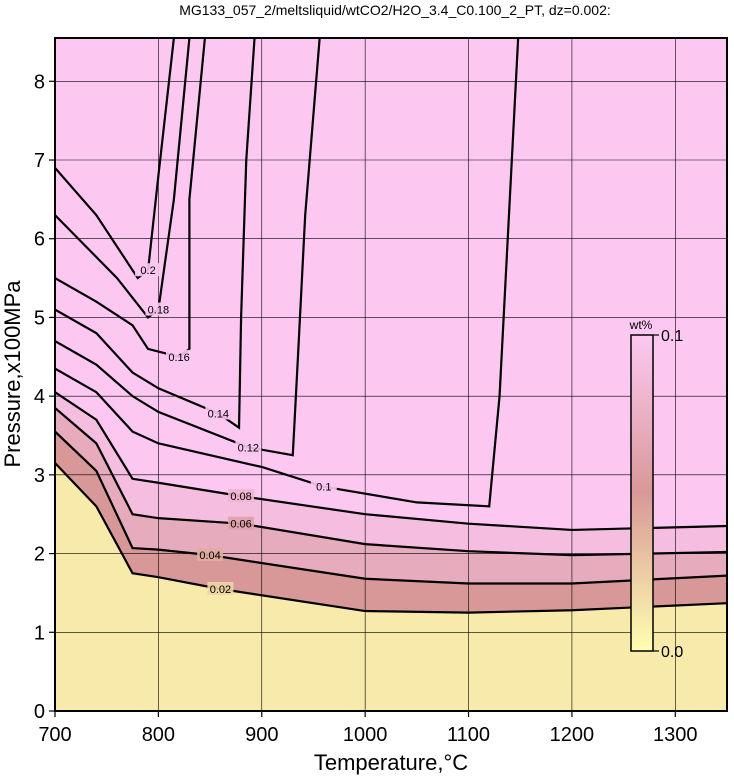 This screenshot has width=734, height=781. I want to click on y-axis-label: Pressure,x100MPa, so click(12, 374).